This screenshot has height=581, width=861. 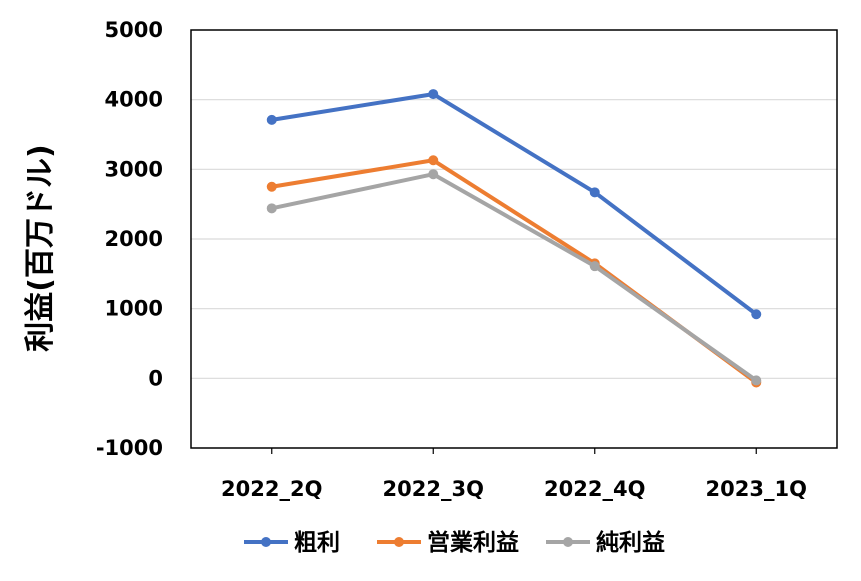 What do you see at coordinates (514, 474) in the screenshot?
I see `x-tick-labels: 2022_2Q 2022_3Q 2022_4Q 2023_1Q` at bounding box center [514, 474].